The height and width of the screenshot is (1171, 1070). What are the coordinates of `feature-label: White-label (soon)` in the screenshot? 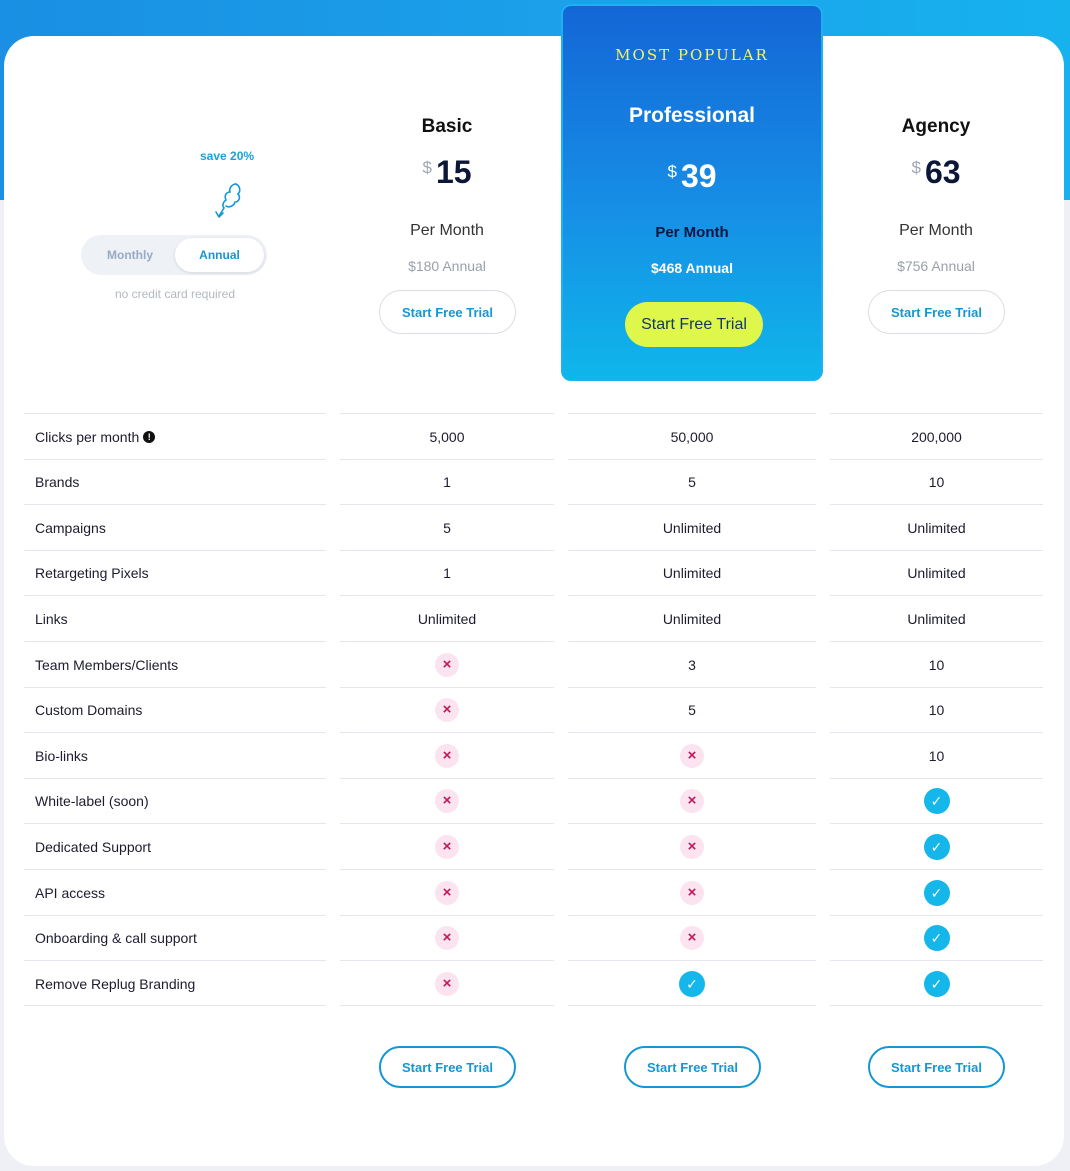 It's located at (175, 800).